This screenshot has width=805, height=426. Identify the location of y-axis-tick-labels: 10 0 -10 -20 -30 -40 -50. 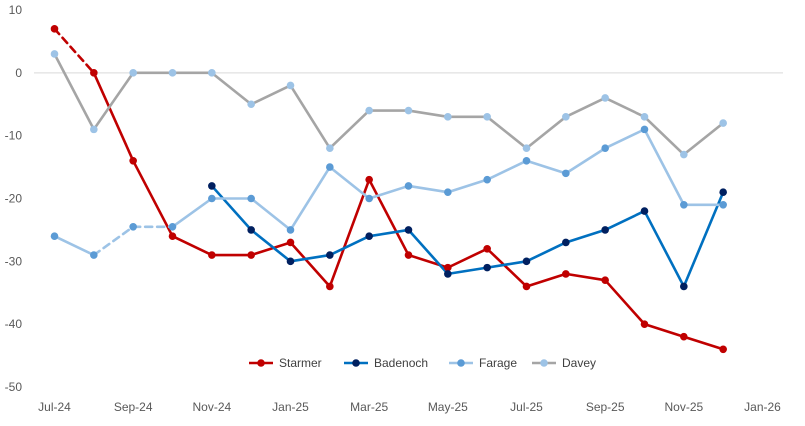
(14, 198).